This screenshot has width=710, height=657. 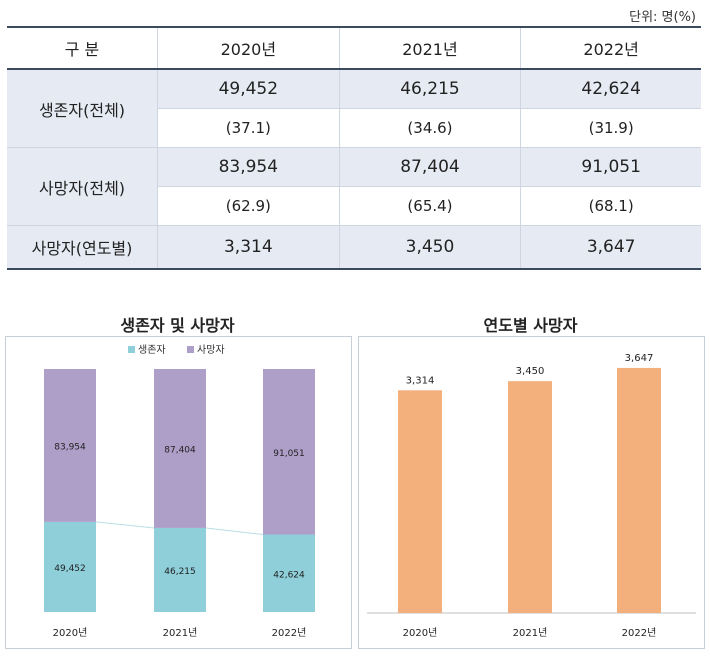 I want to click on table-row: 사망자(연도별) 3,314 3,450 3,647, so click(x=354, y=247).